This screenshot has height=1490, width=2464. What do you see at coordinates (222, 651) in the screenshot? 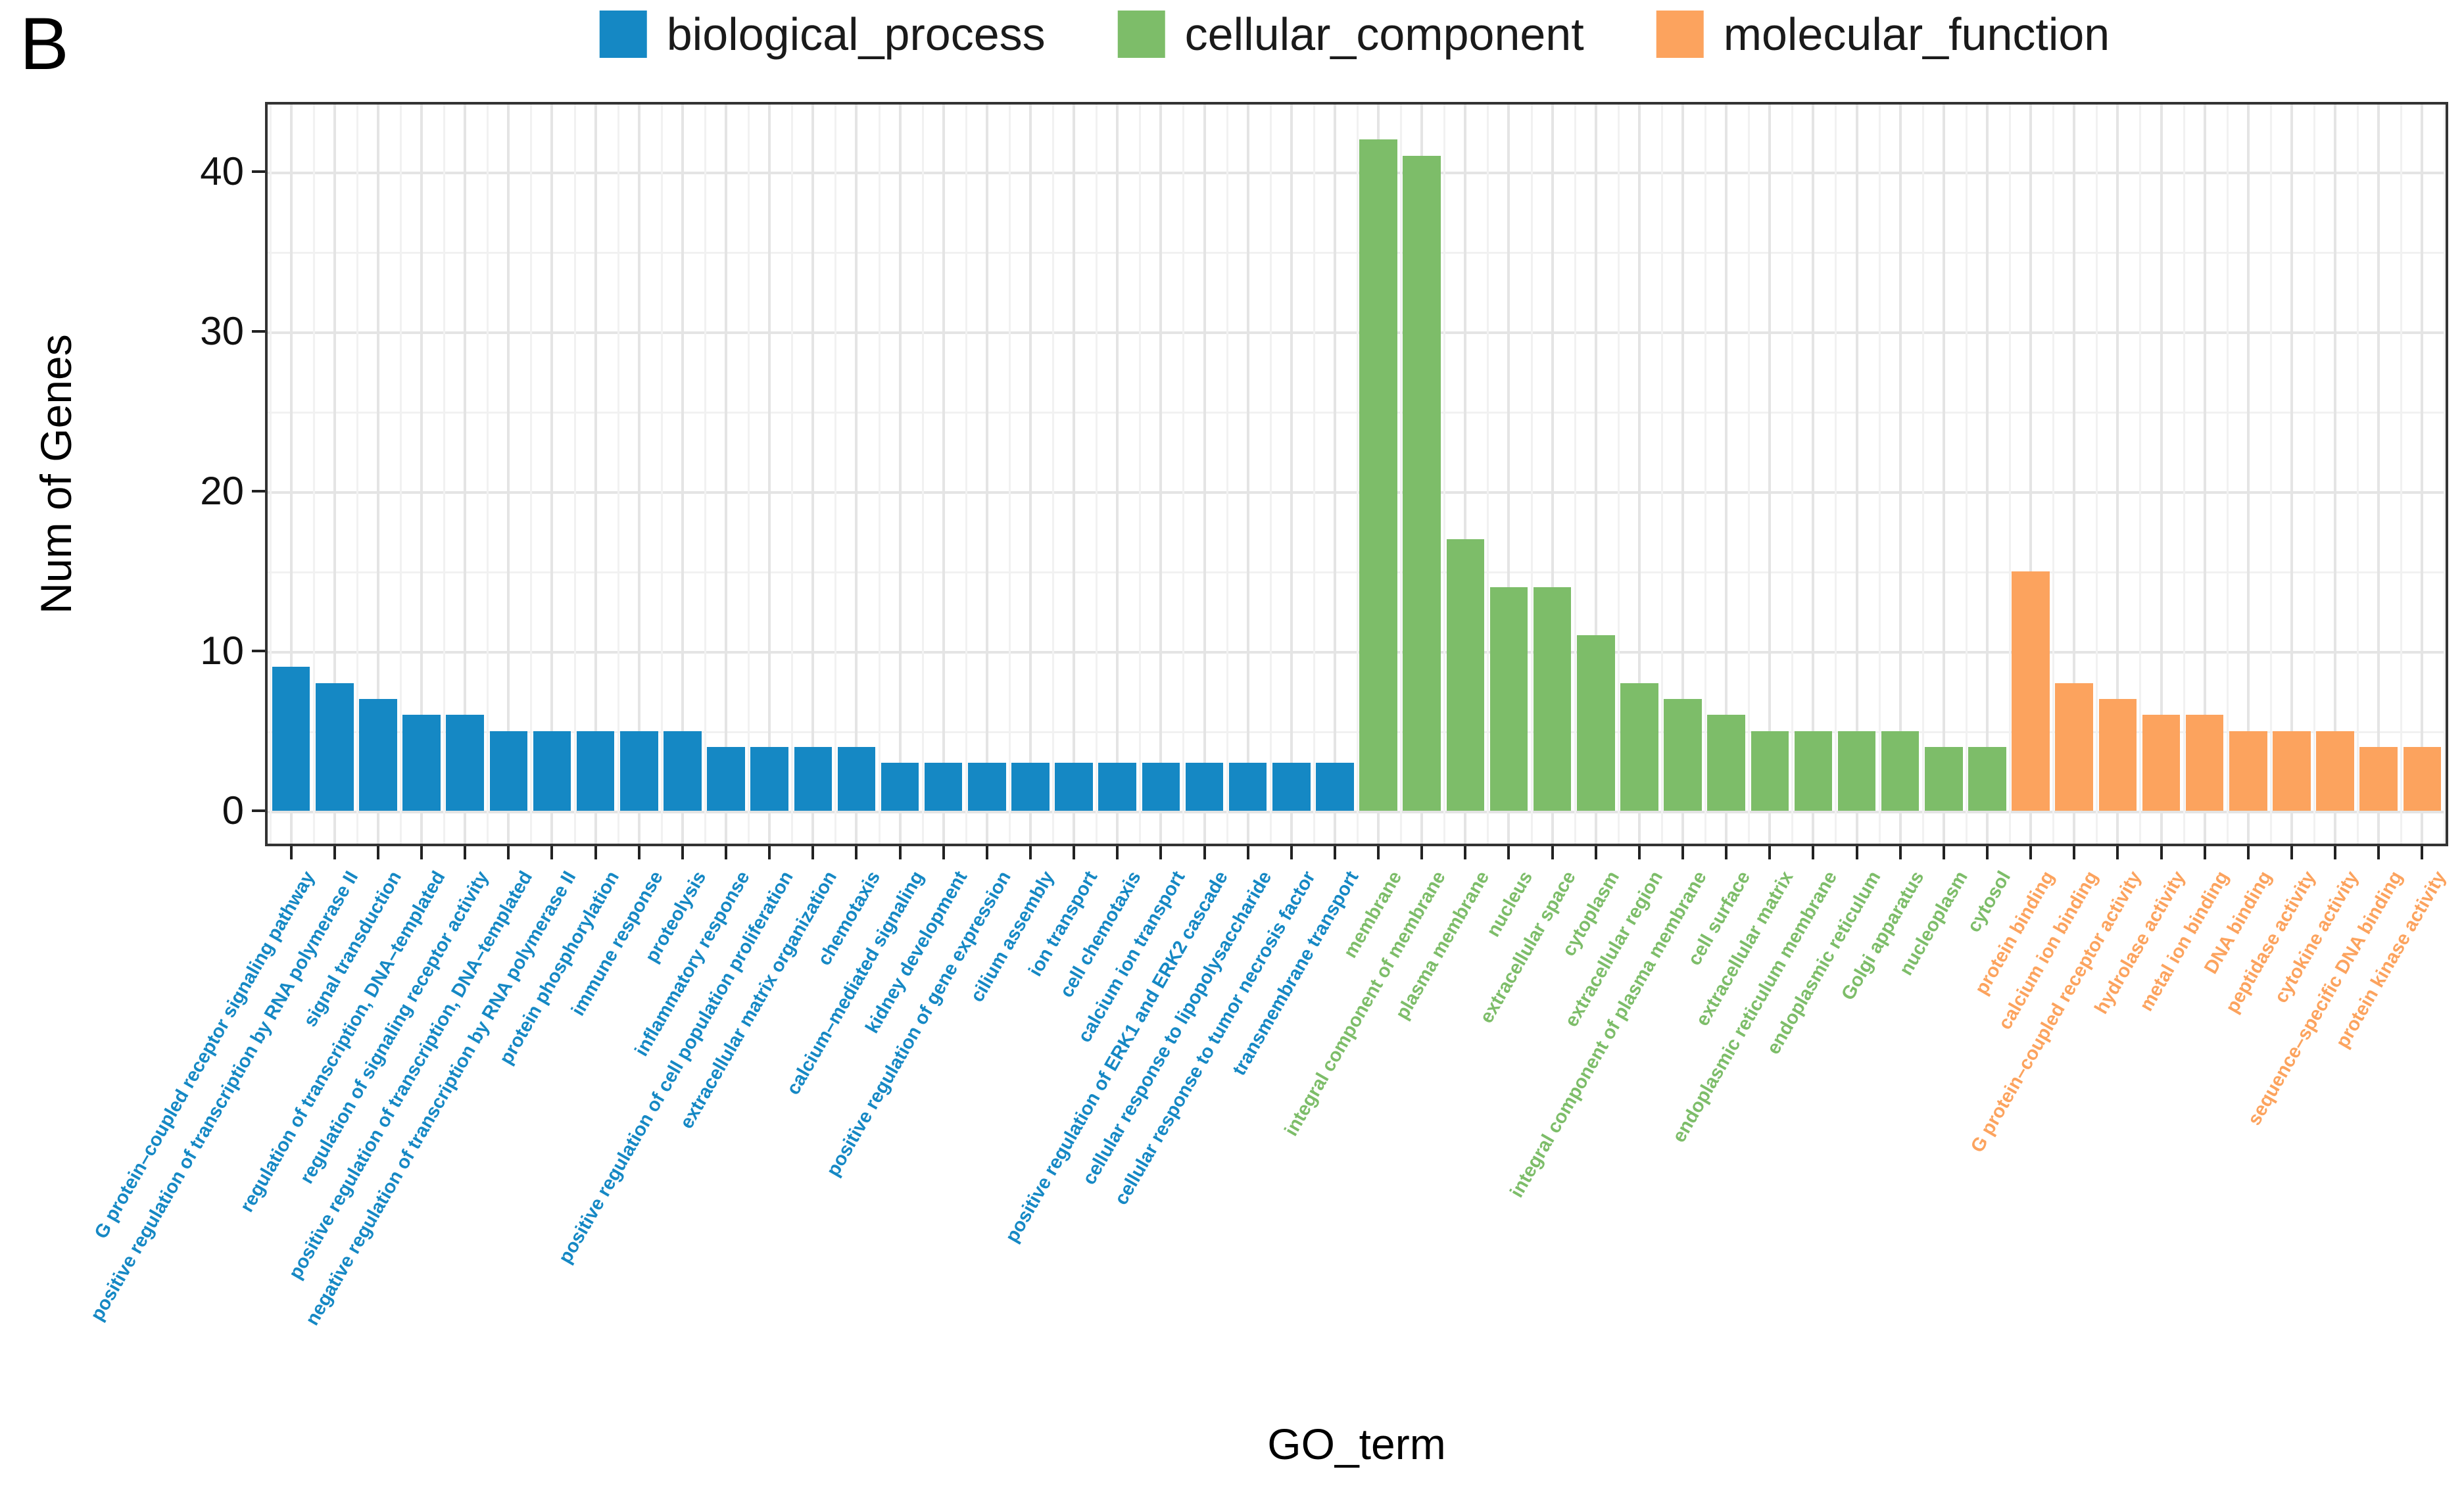
I see `y-tick-label: 10` at bounding box center [222, 651].